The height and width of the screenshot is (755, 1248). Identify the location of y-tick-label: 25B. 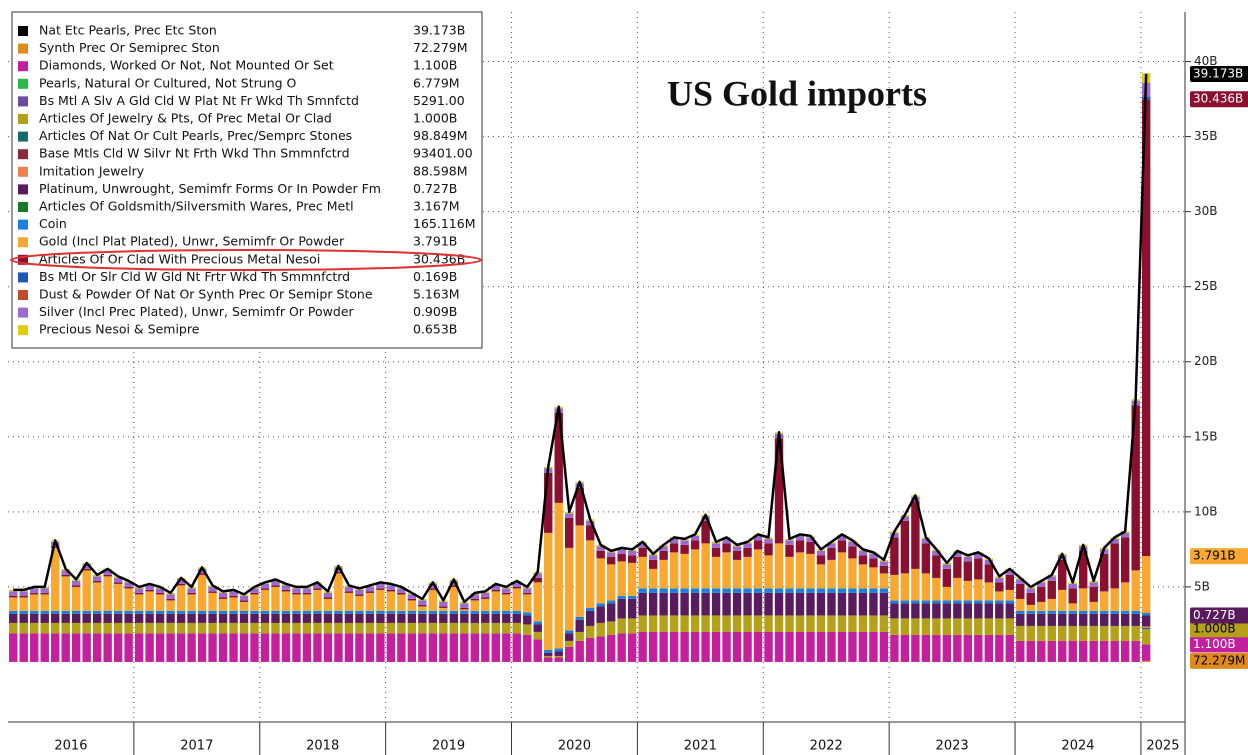
(1206, 286).